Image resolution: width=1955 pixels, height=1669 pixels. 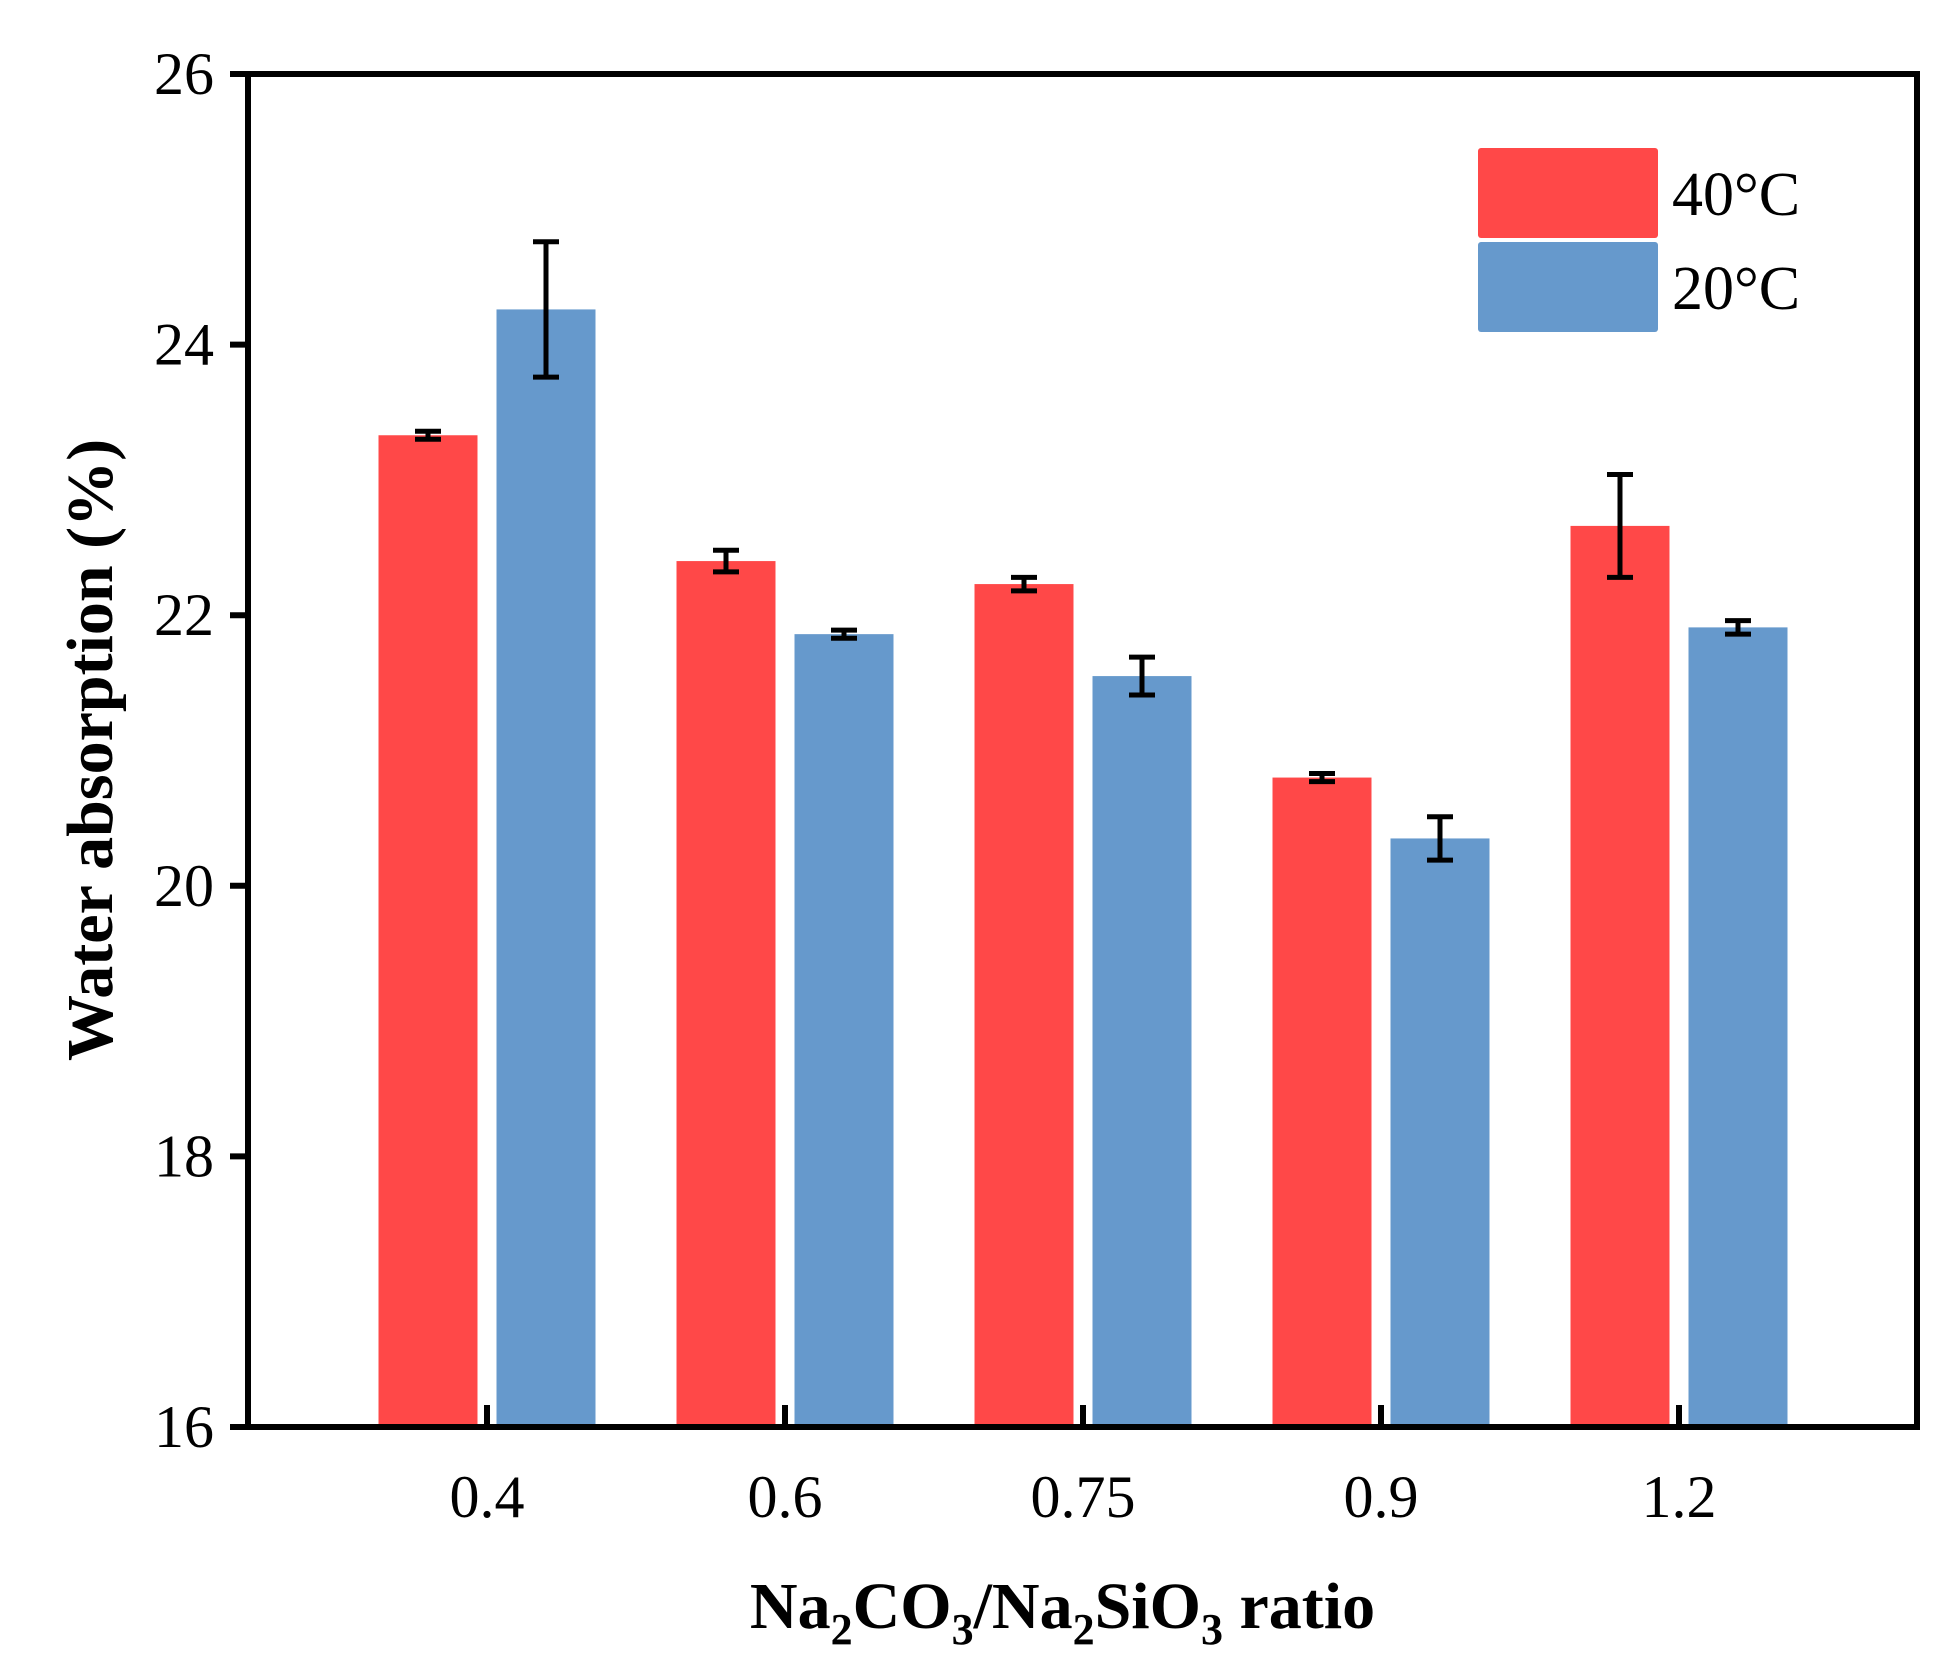 I want to click on x-title-part: SiO, so click(x=1148, y=1606).